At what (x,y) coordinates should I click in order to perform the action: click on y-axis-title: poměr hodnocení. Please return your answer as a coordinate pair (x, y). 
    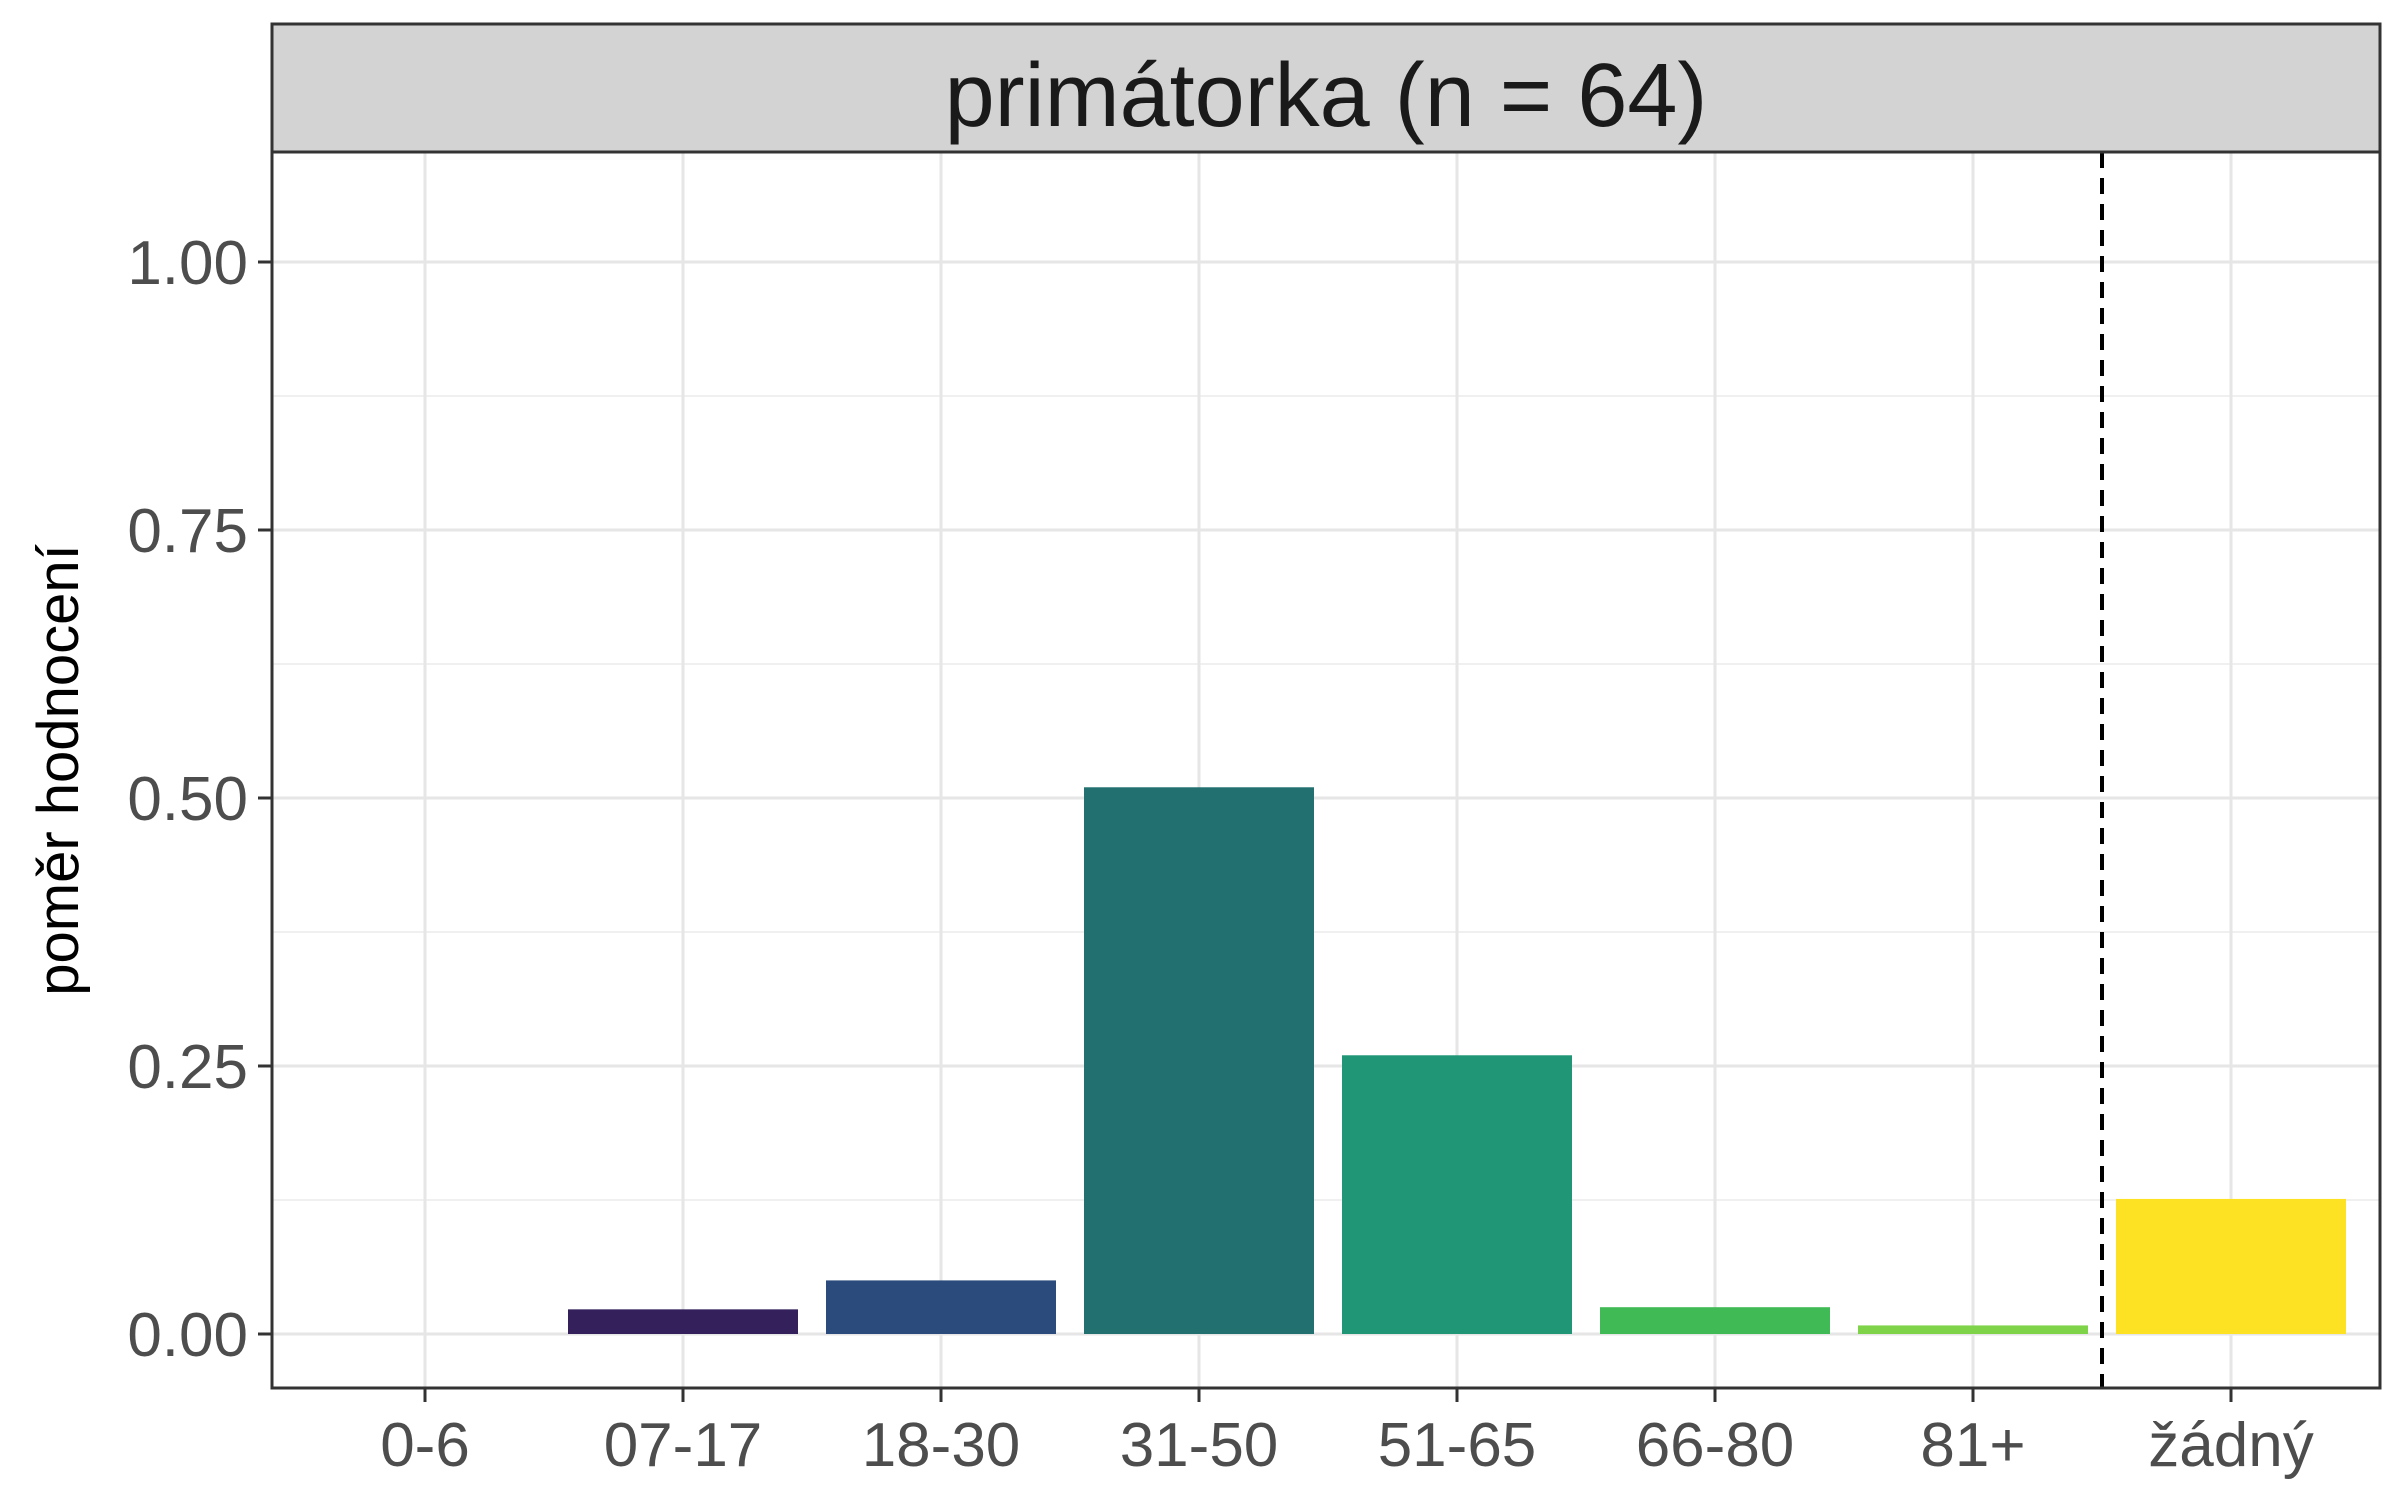
    Looking at the image, I should click on (58, 769).